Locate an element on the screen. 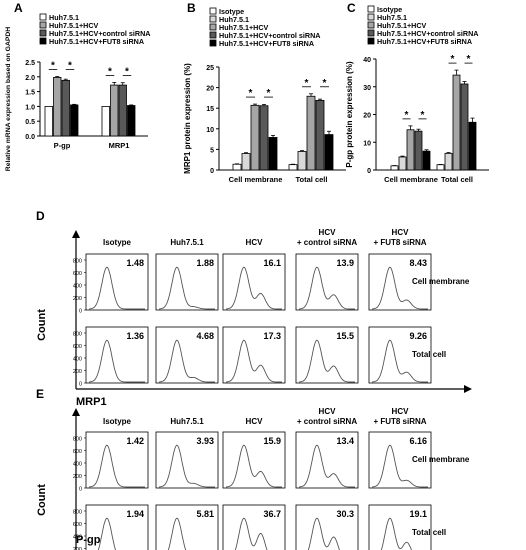 Image resolution: width=526 pixels, height=550 pixels. panel-d-percent-label: 16.1 is located at coordinates (272, 263).